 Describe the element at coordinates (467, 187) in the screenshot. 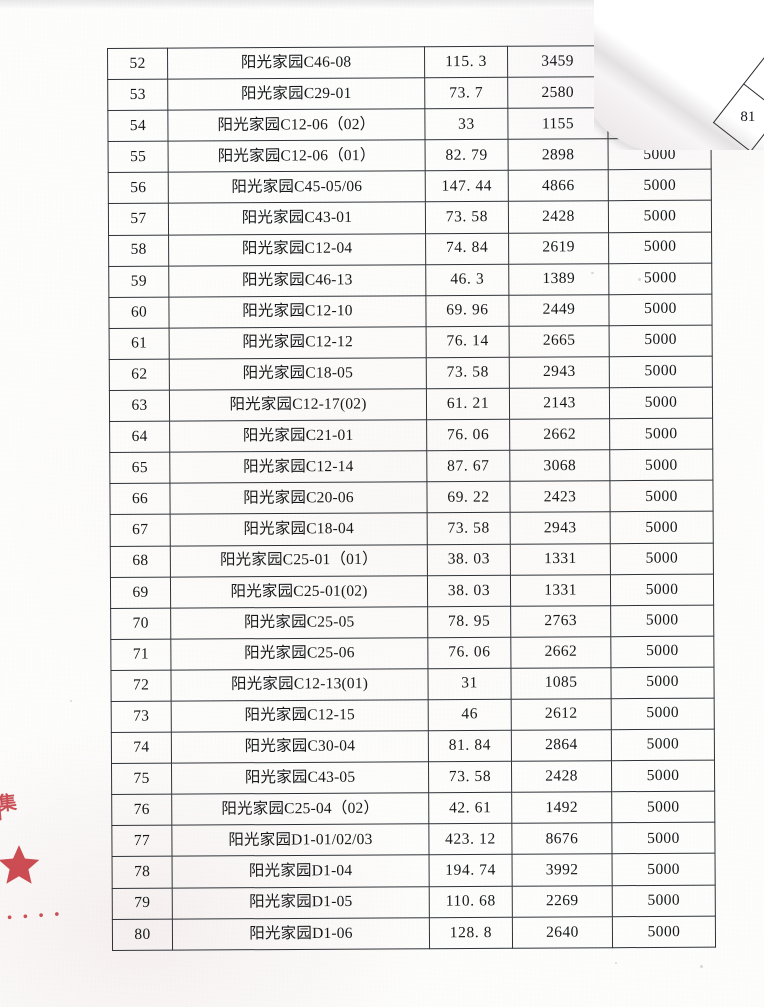

I see `cell-area: 147. 44` at that location.